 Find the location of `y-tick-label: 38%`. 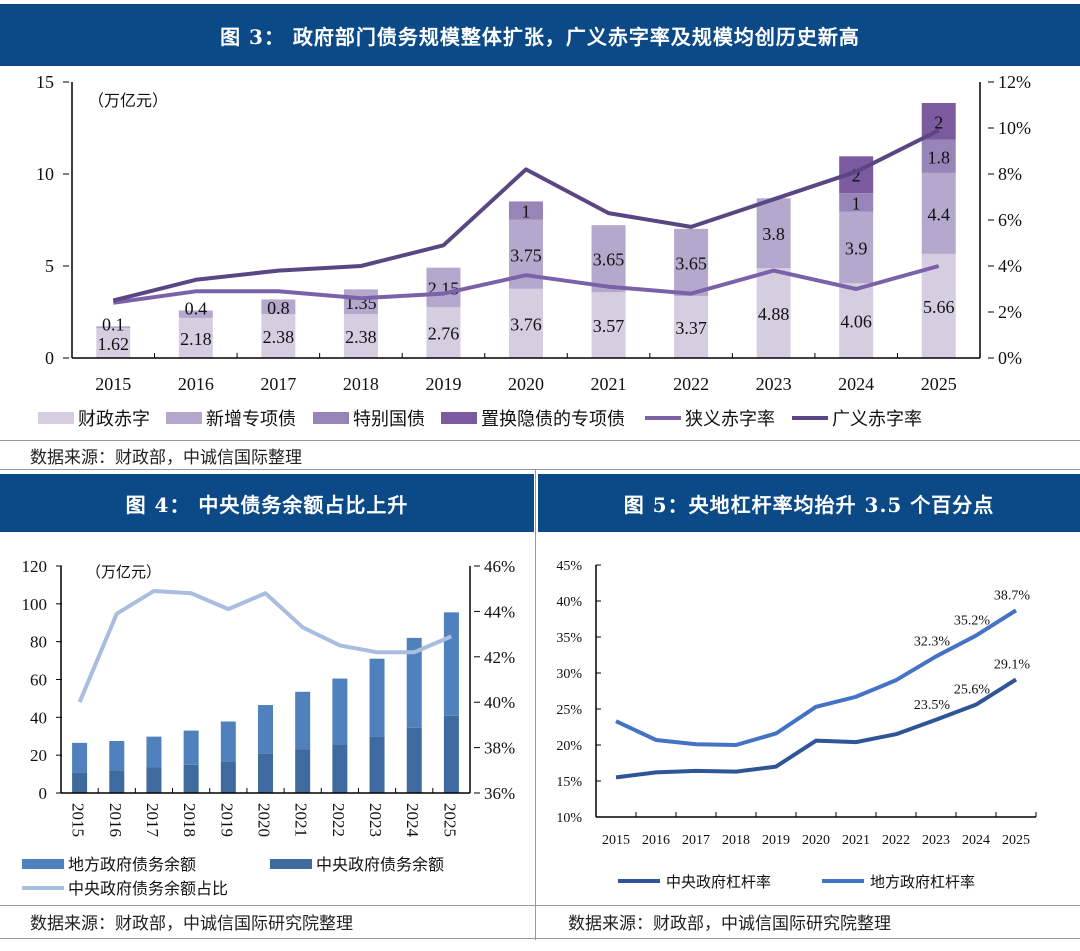

y-tick-label: 38% is located at coordinates (499, 748).